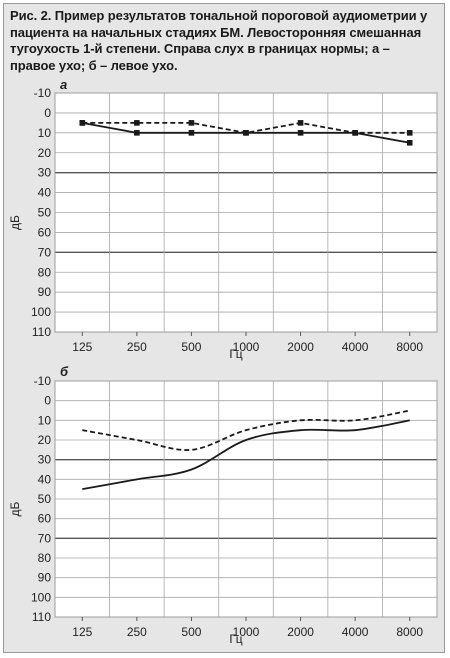 The height and width of the screenshot is (658, 450). I want to click on series-line-solid, so click(246, 455).